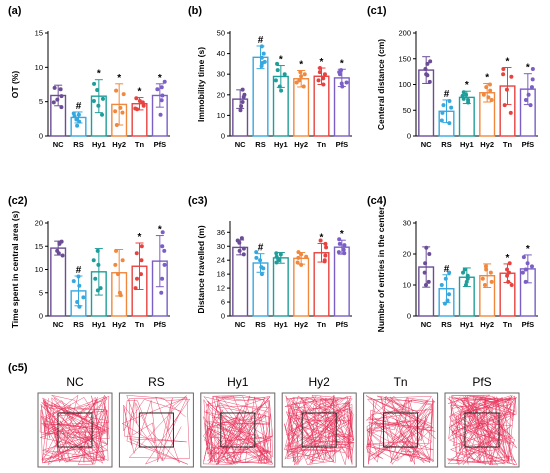 The image size is (550, 473). I want to click on y-tick-label: 24, so click(221, 260).